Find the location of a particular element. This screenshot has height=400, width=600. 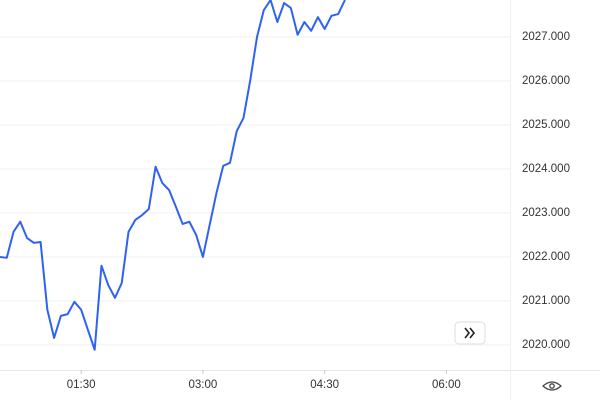

y-tick-label: 2024.000 is located at coordinates (546, 169).